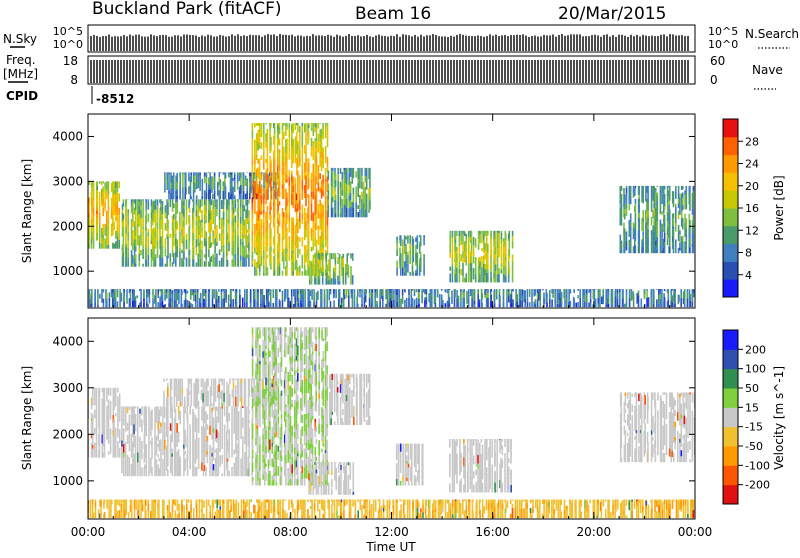  Describe the element at coordinates (70, 96) in the screenshot. I see `cpid-row: CPID -8512` at that location.